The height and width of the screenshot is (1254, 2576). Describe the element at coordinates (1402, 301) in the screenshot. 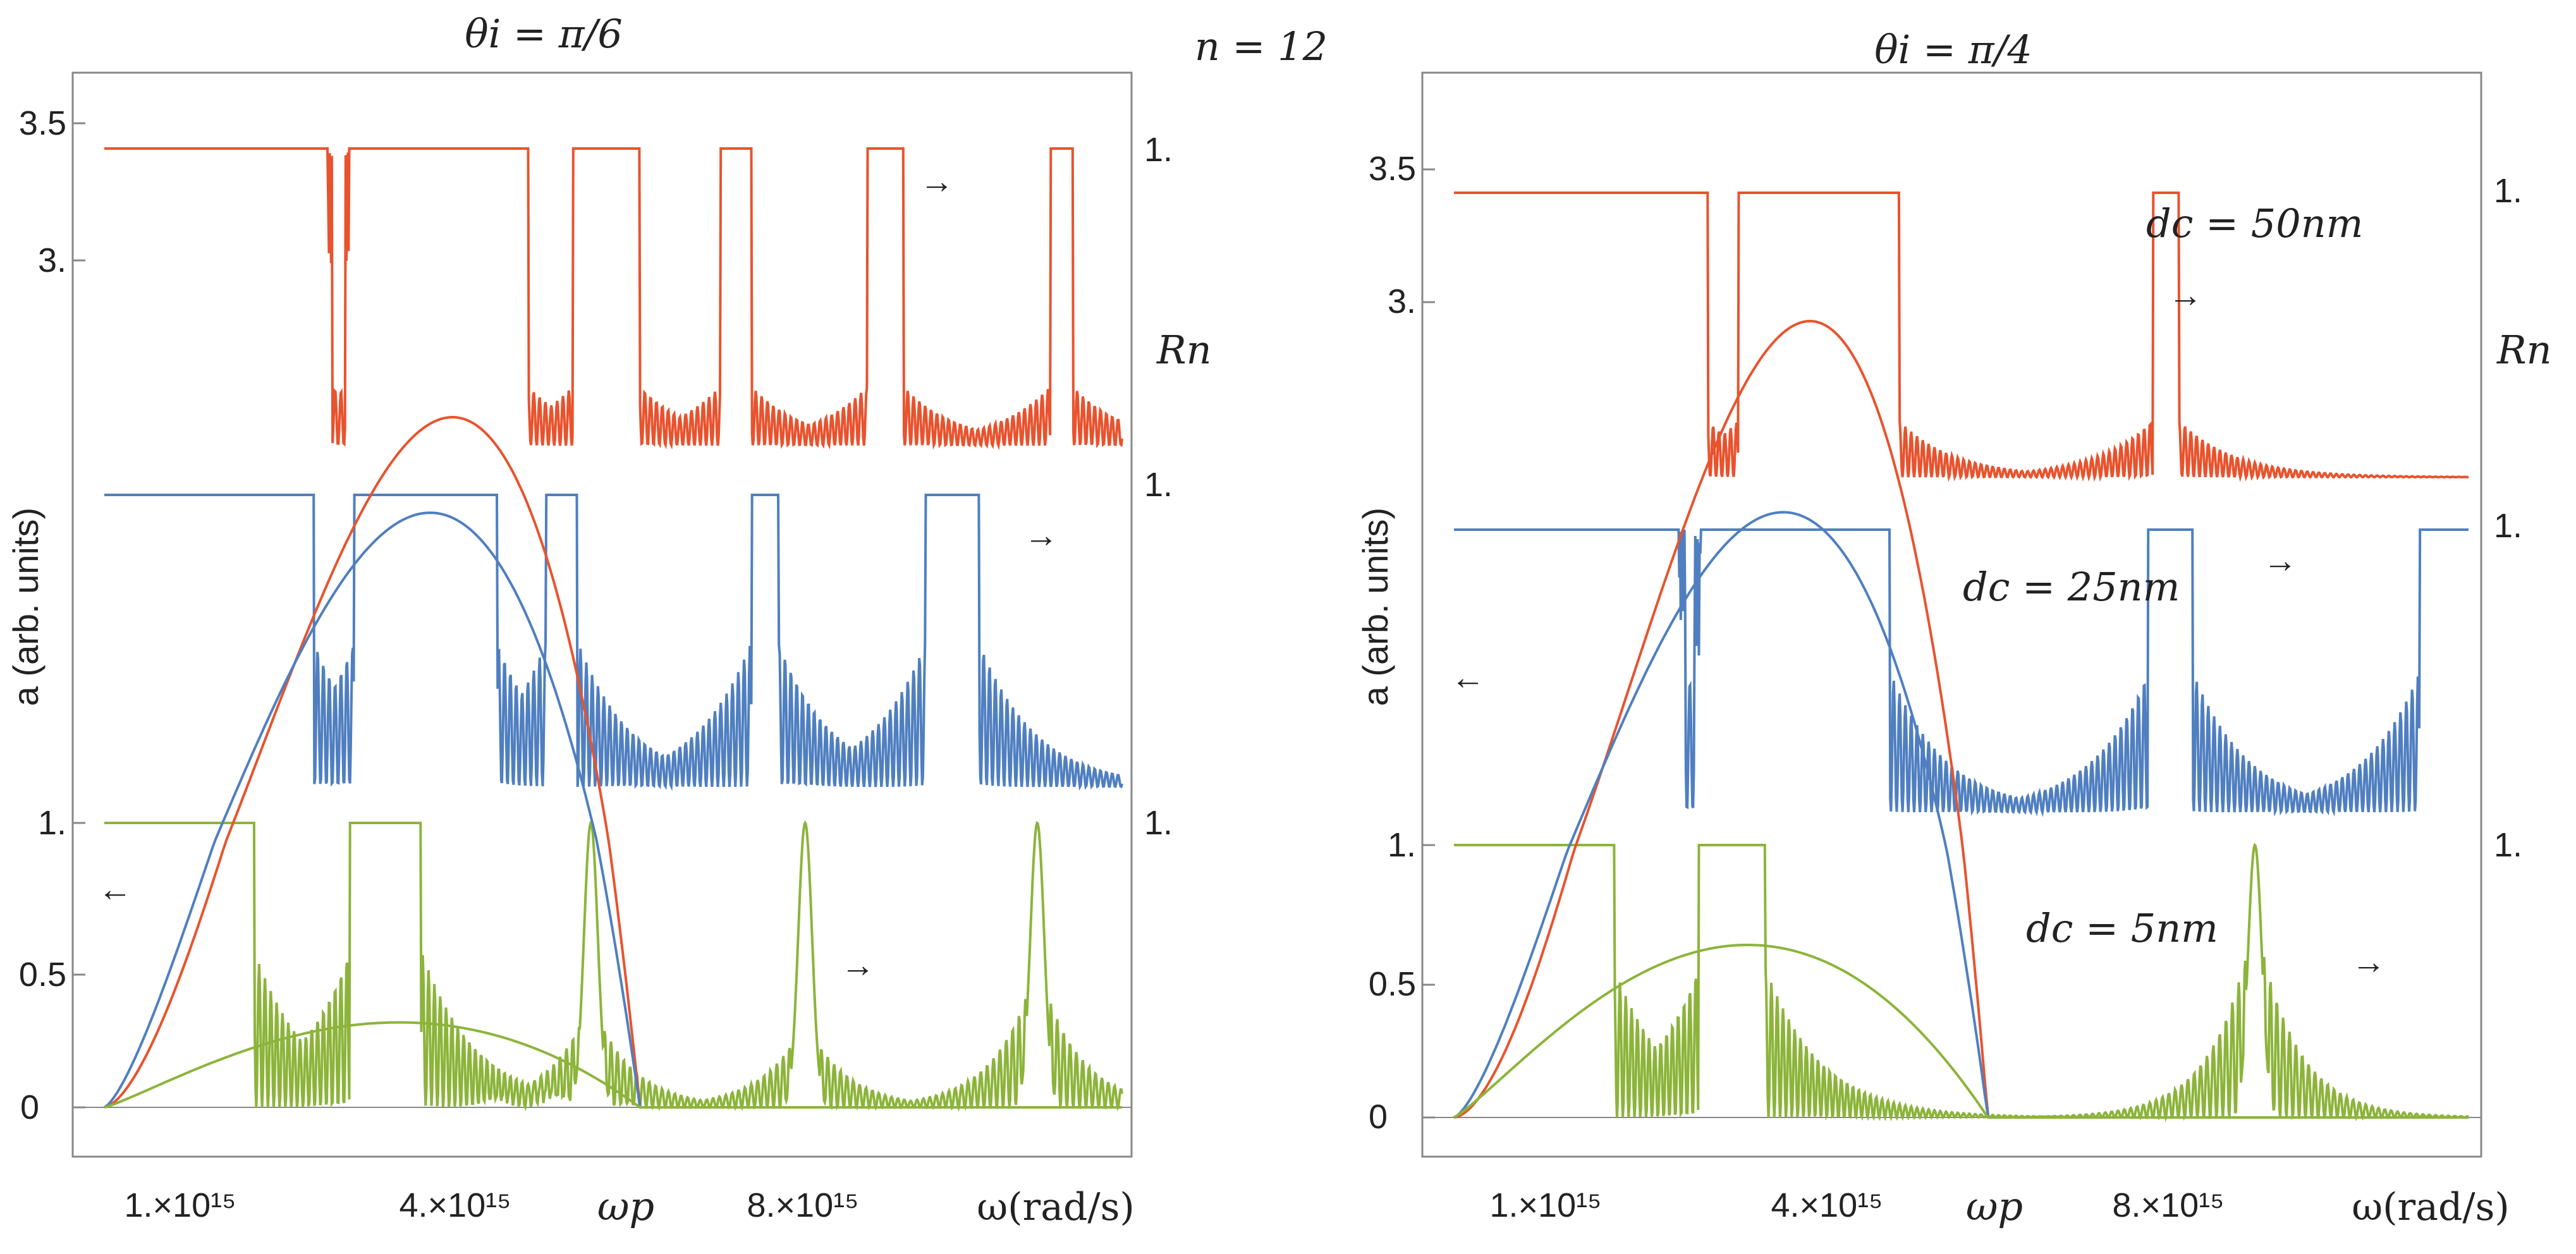

I see `right-ytick-3: 3.` at that location.